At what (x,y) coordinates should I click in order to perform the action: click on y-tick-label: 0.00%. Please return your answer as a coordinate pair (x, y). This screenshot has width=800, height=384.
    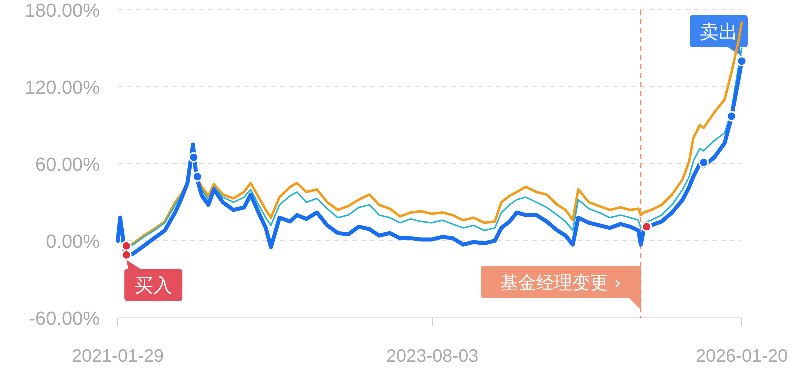
    Looking at the image, I should click on (73, 242).